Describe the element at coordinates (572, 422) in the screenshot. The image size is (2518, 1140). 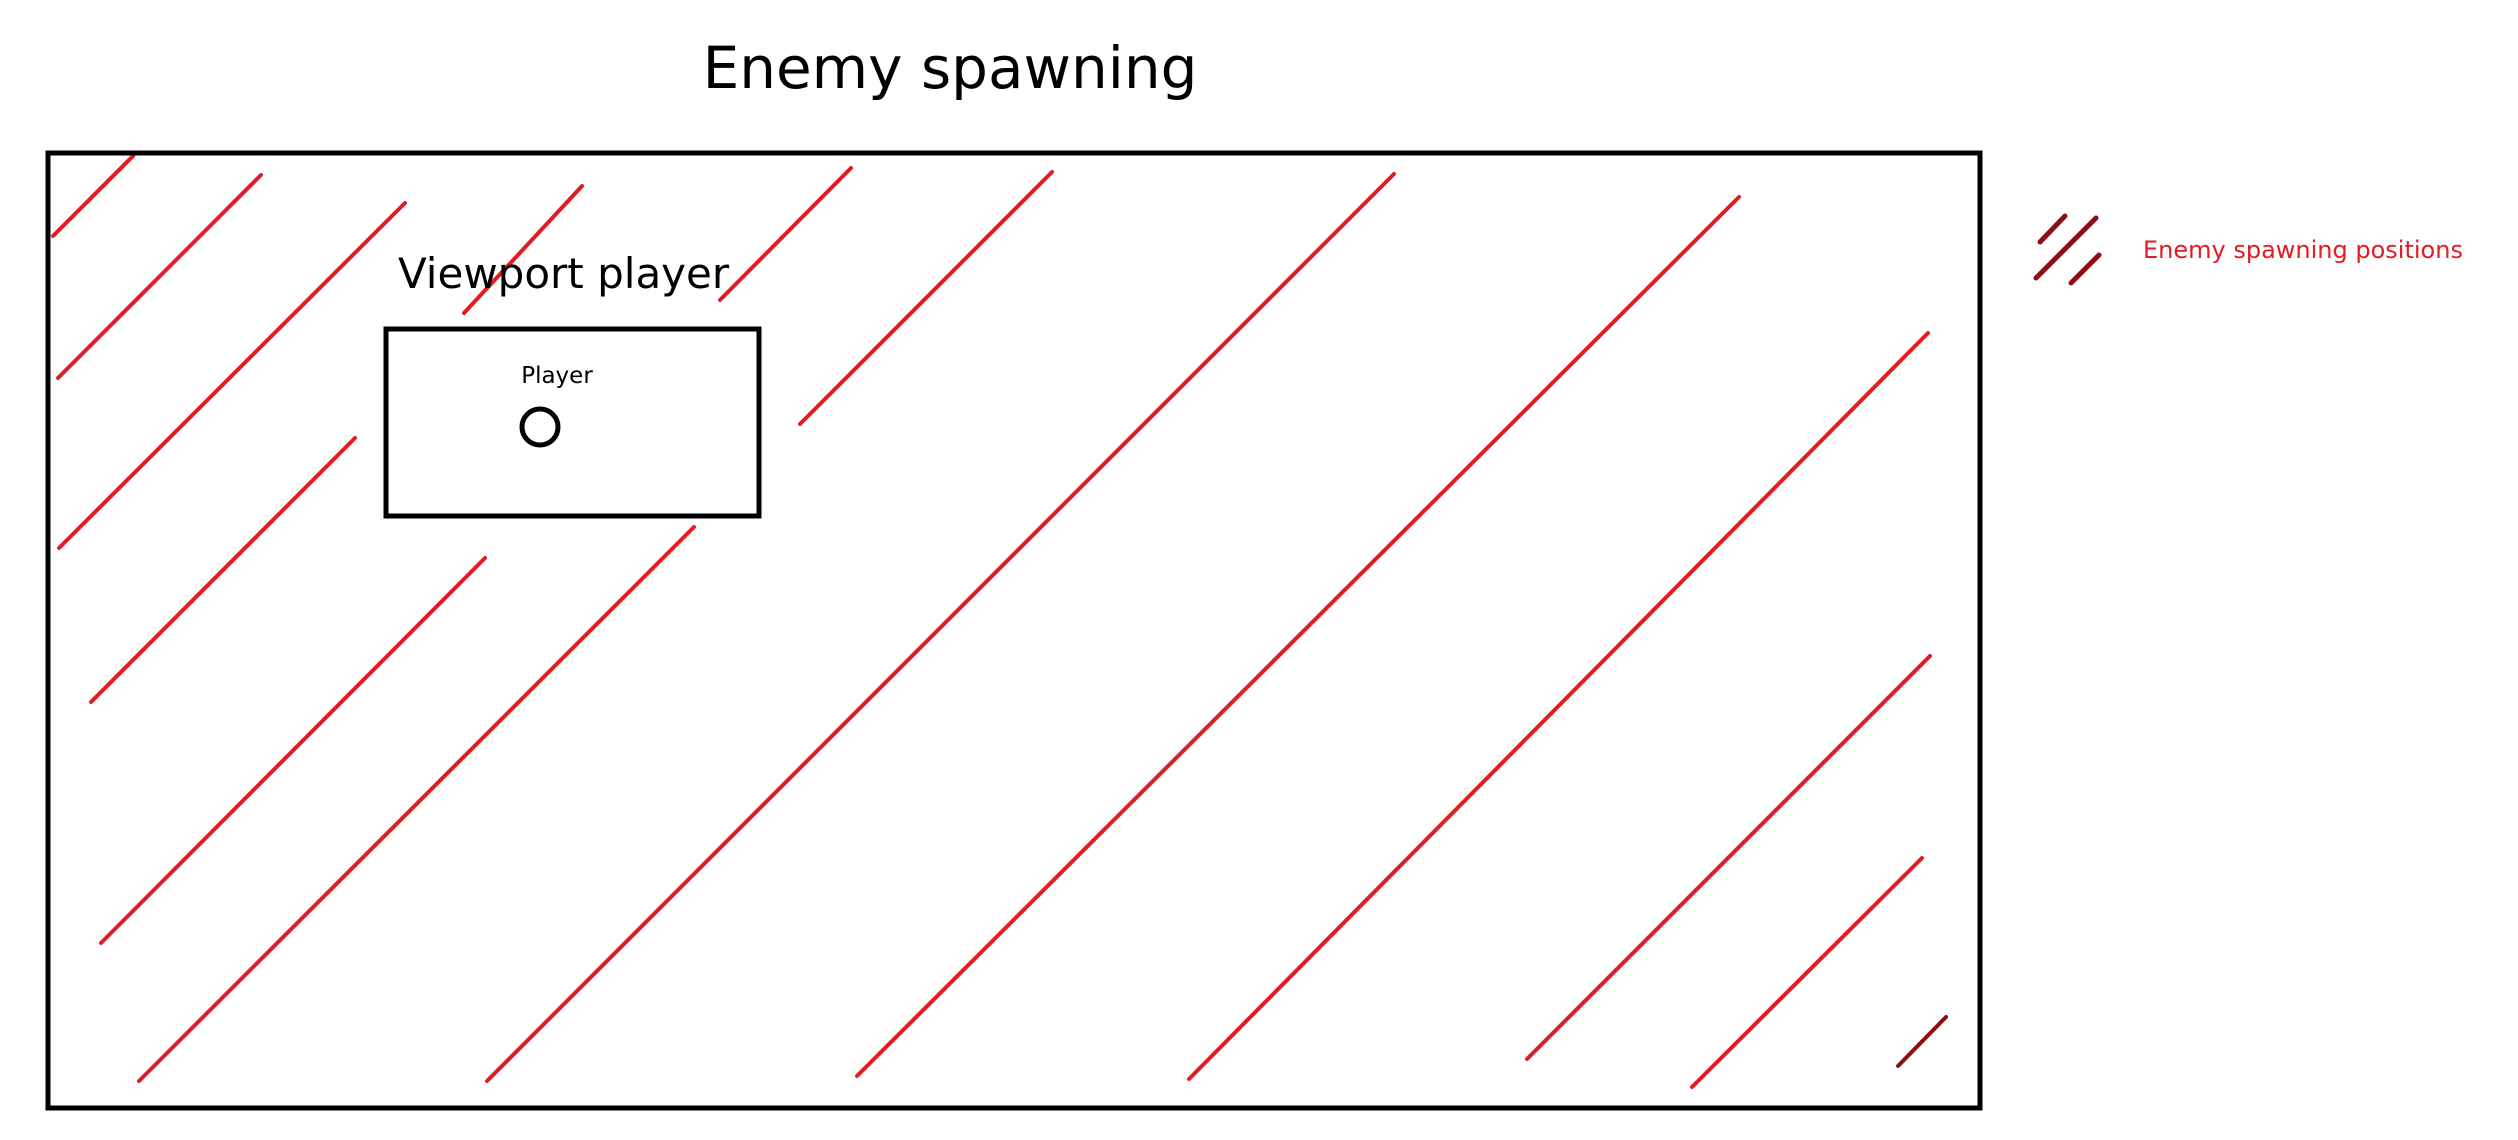
I see `viewport-rectangle` at that location.